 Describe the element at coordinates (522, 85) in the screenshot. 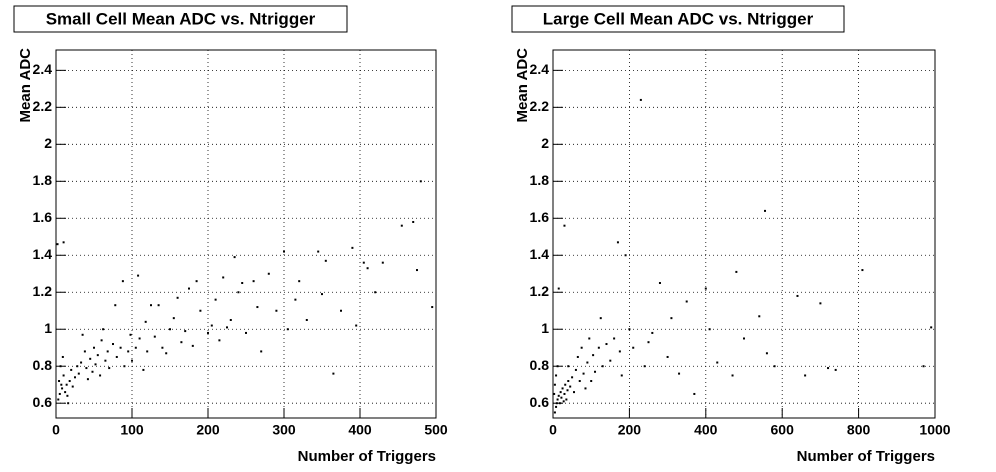

I see `y-axis-title: Mean ADC` at that location.